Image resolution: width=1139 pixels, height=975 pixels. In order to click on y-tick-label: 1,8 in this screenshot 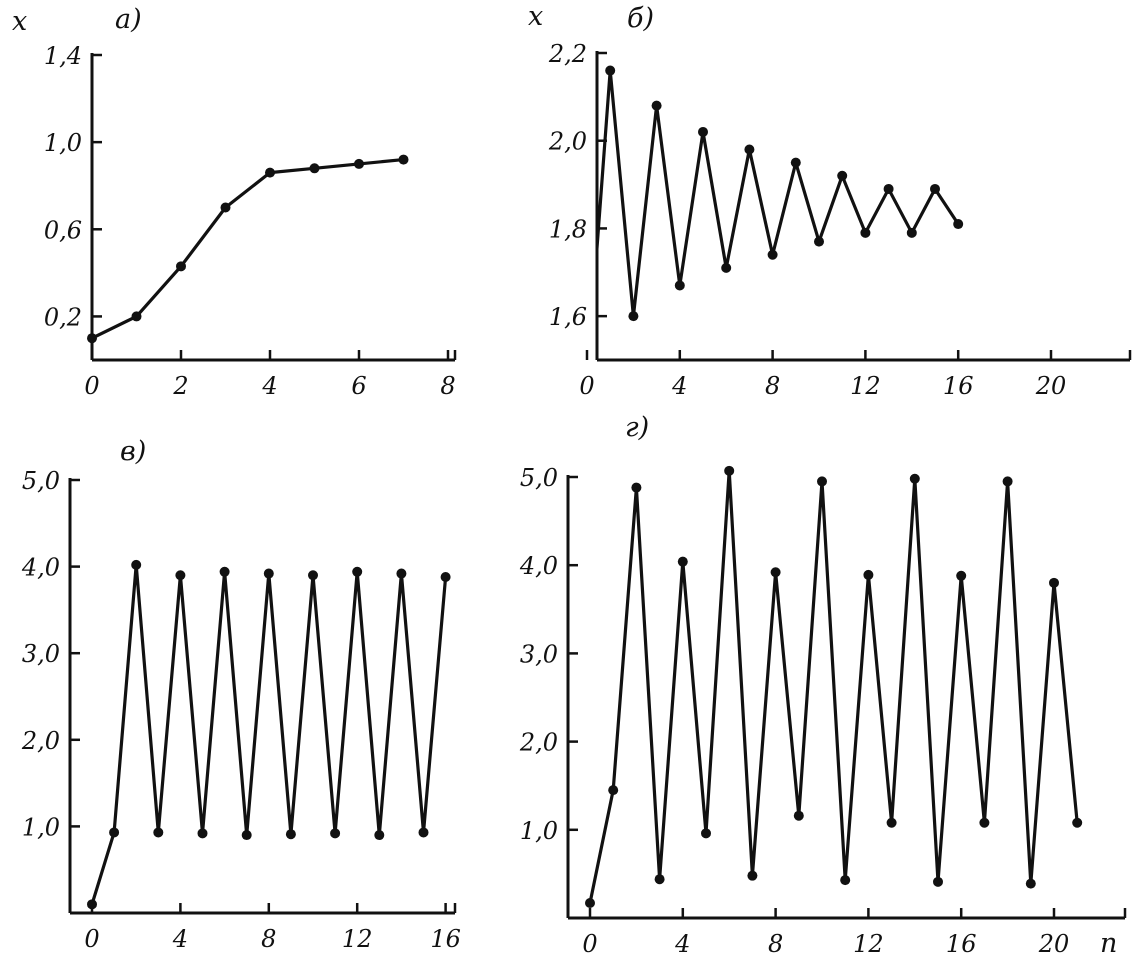, I will do `click(568, 229)`.